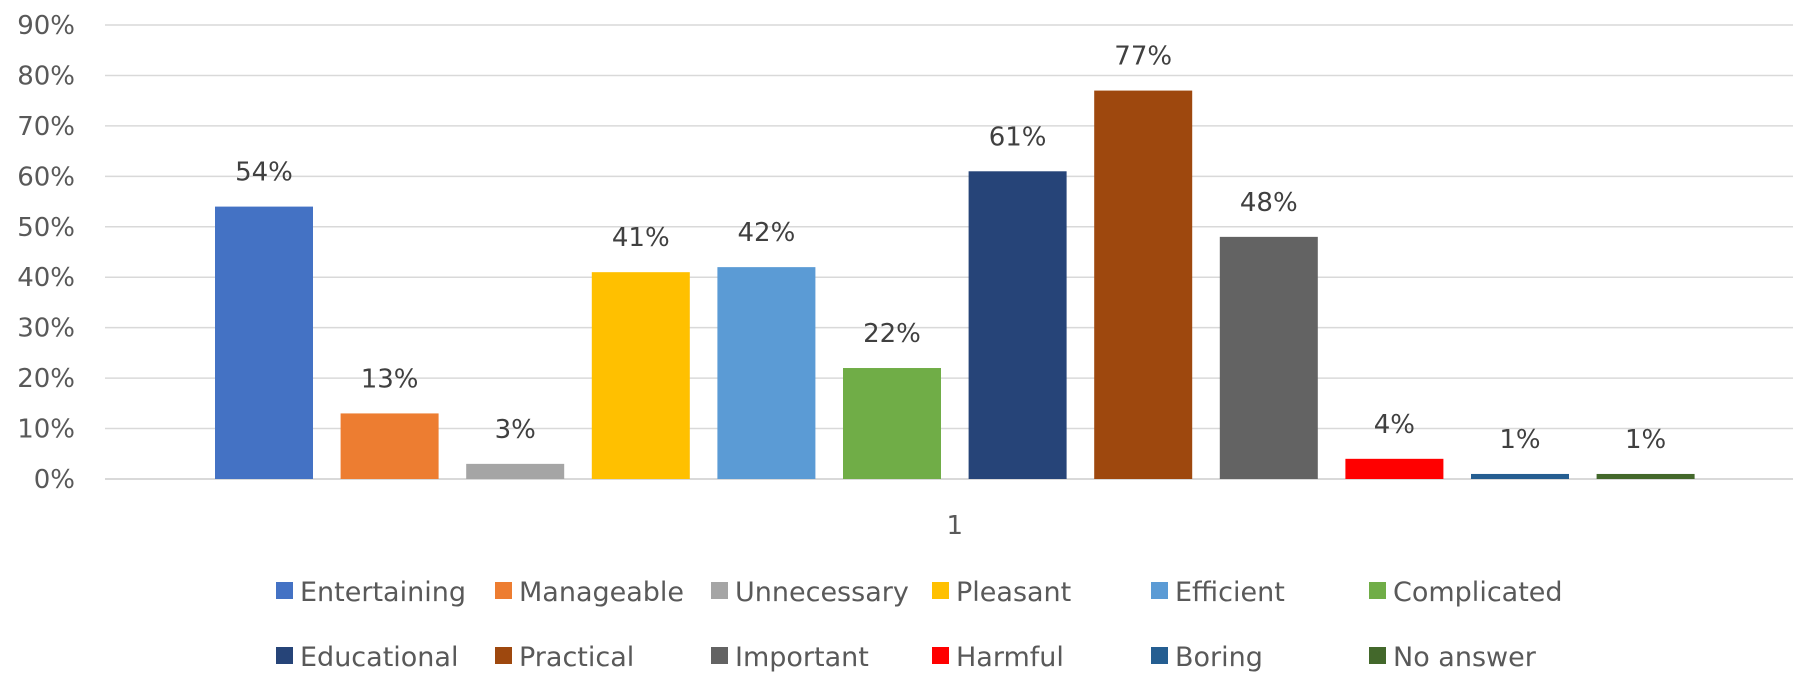  What do you see at coordinates (46, 278) in the screenshot?
I see `y-tick-label: 40%` at bounding box center [46, 278].